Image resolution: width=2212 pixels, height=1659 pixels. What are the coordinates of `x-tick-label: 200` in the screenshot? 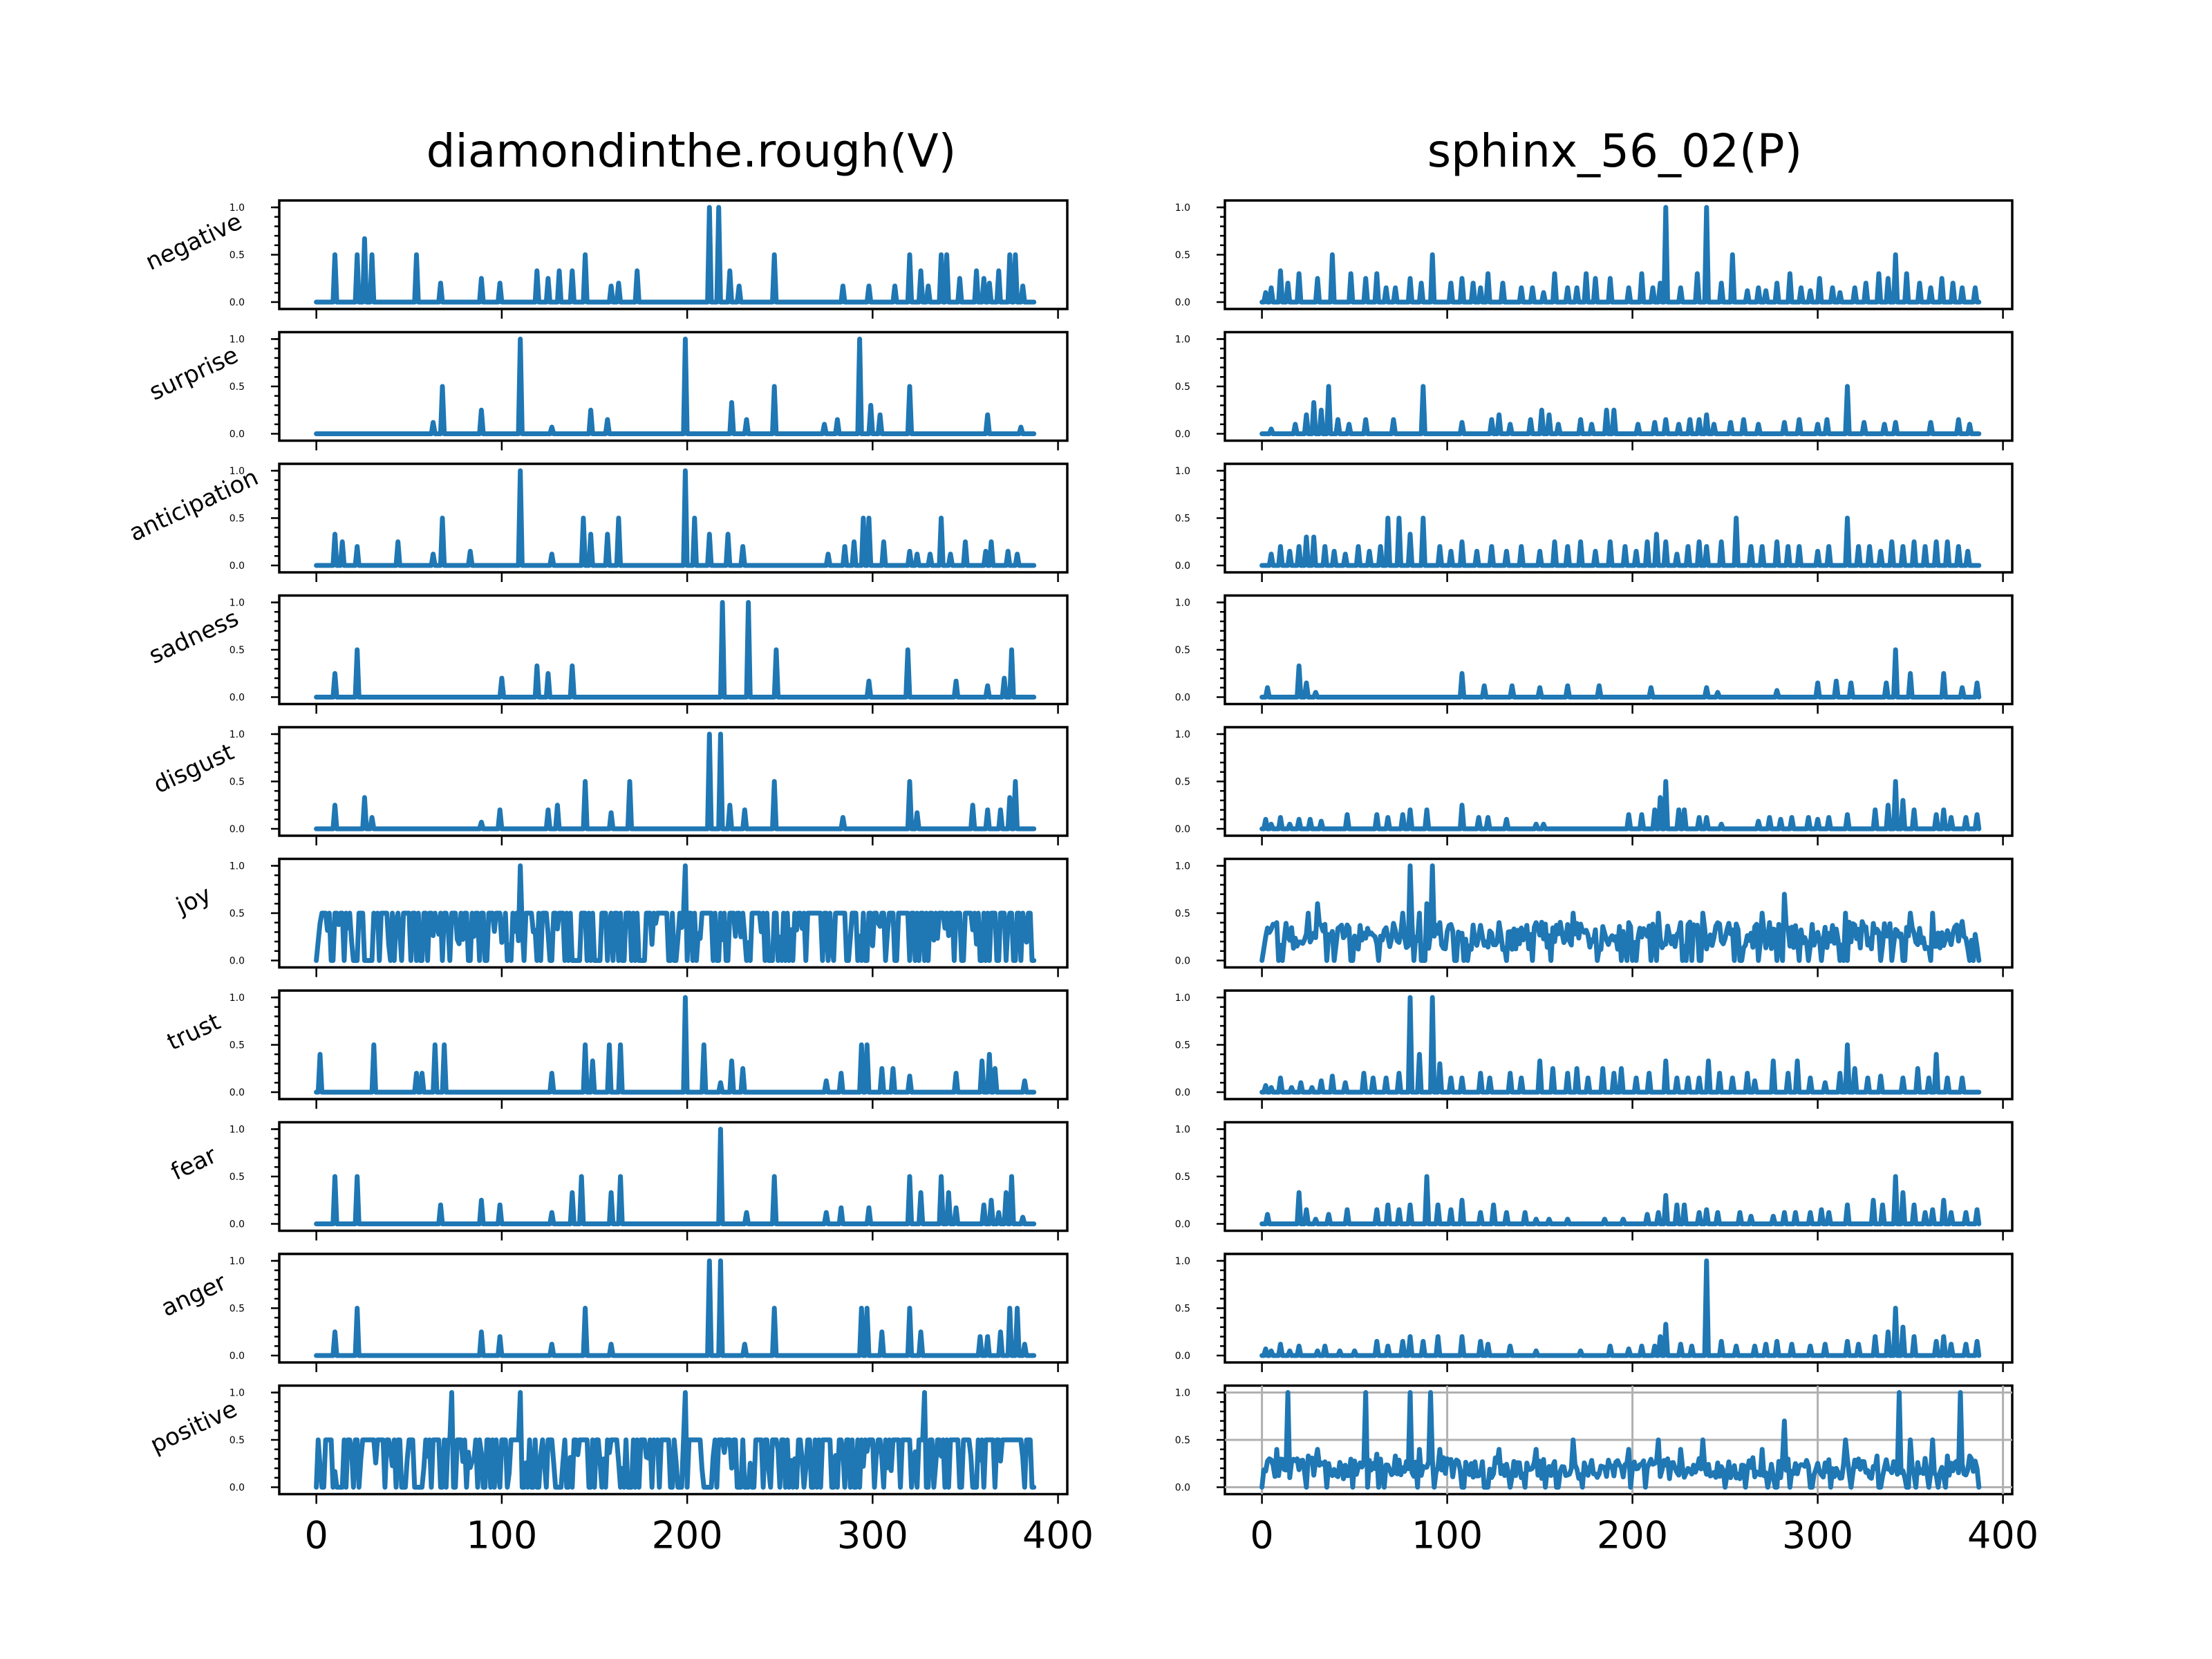 It's located at (687, 1535).